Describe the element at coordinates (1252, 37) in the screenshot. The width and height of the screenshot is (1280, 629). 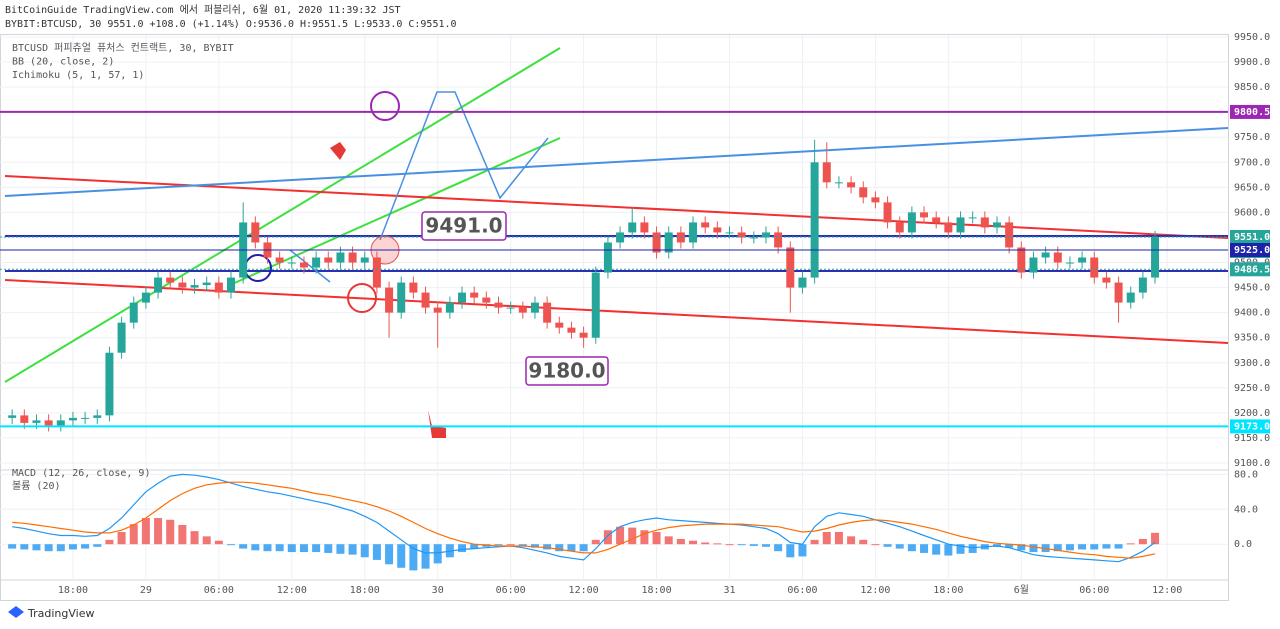
I see `y-tick-label: 9950.0` at that location.